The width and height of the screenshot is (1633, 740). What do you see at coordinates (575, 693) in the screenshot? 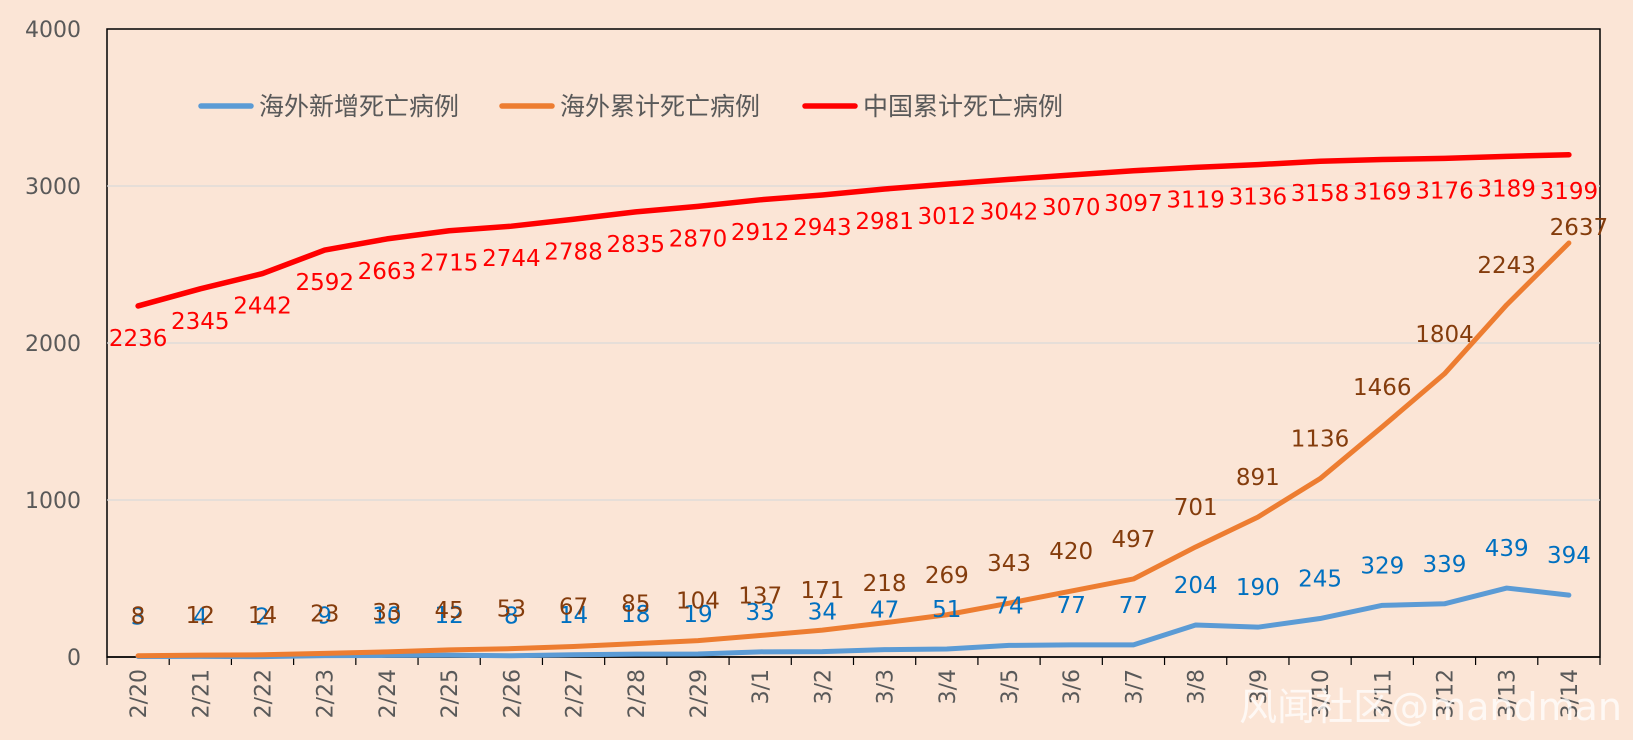
I see `x-tick-label: 2/27` at bounding box center [575, 693].